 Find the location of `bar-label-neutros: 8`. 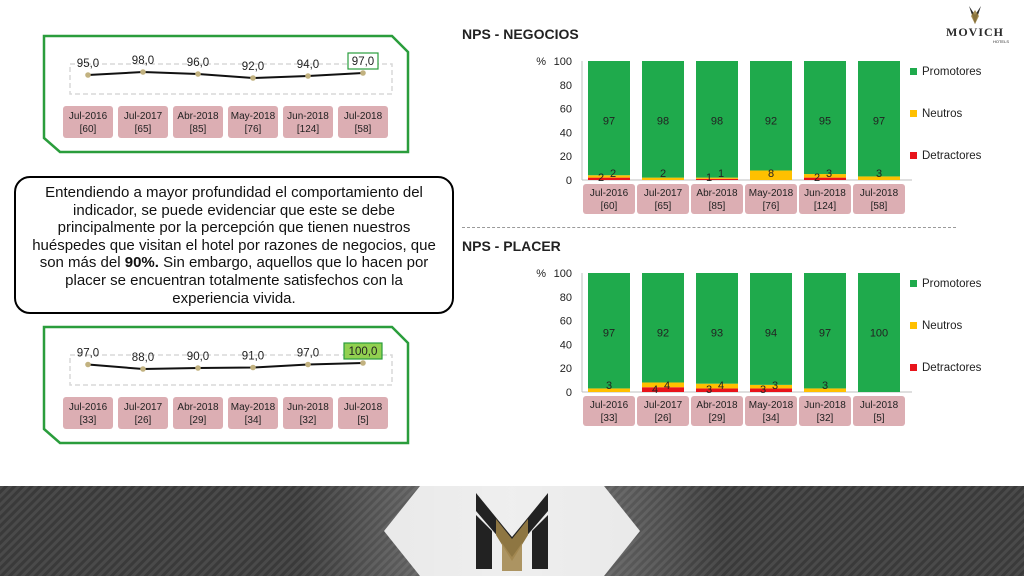

bar-label-neutros: 8 is located at coordinates (771, 174).